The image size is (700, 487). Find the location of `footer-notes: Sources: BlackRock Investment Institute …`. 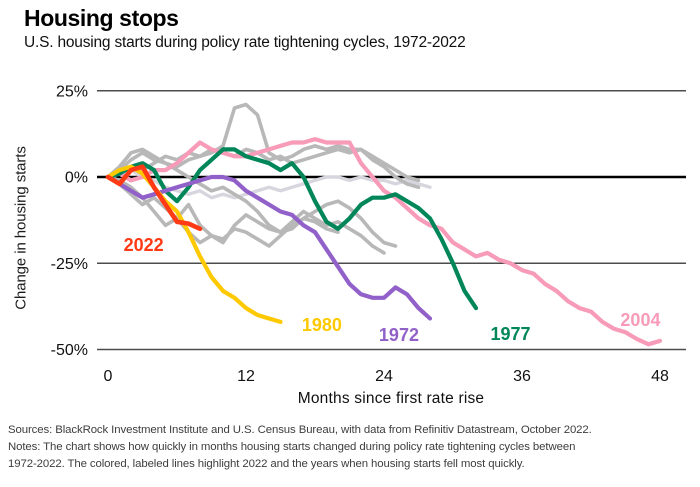

footer-notes: Sources: BlackRock Investment Institute … is located at coordinates (352, 447).